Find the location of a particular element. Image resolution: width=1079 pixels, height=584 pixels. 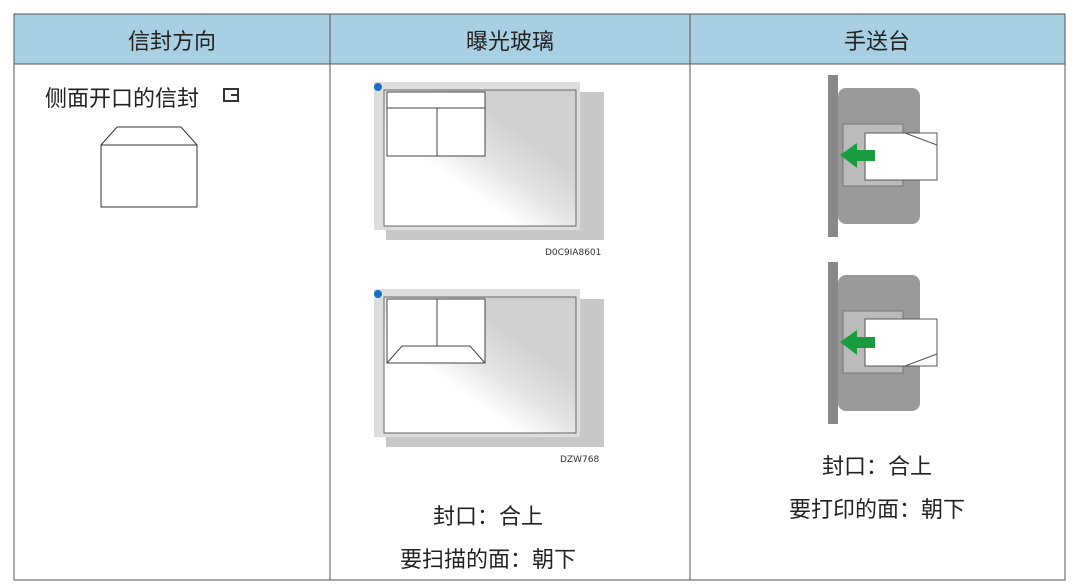

header: 手送台 is located at coordinates (877, 42).